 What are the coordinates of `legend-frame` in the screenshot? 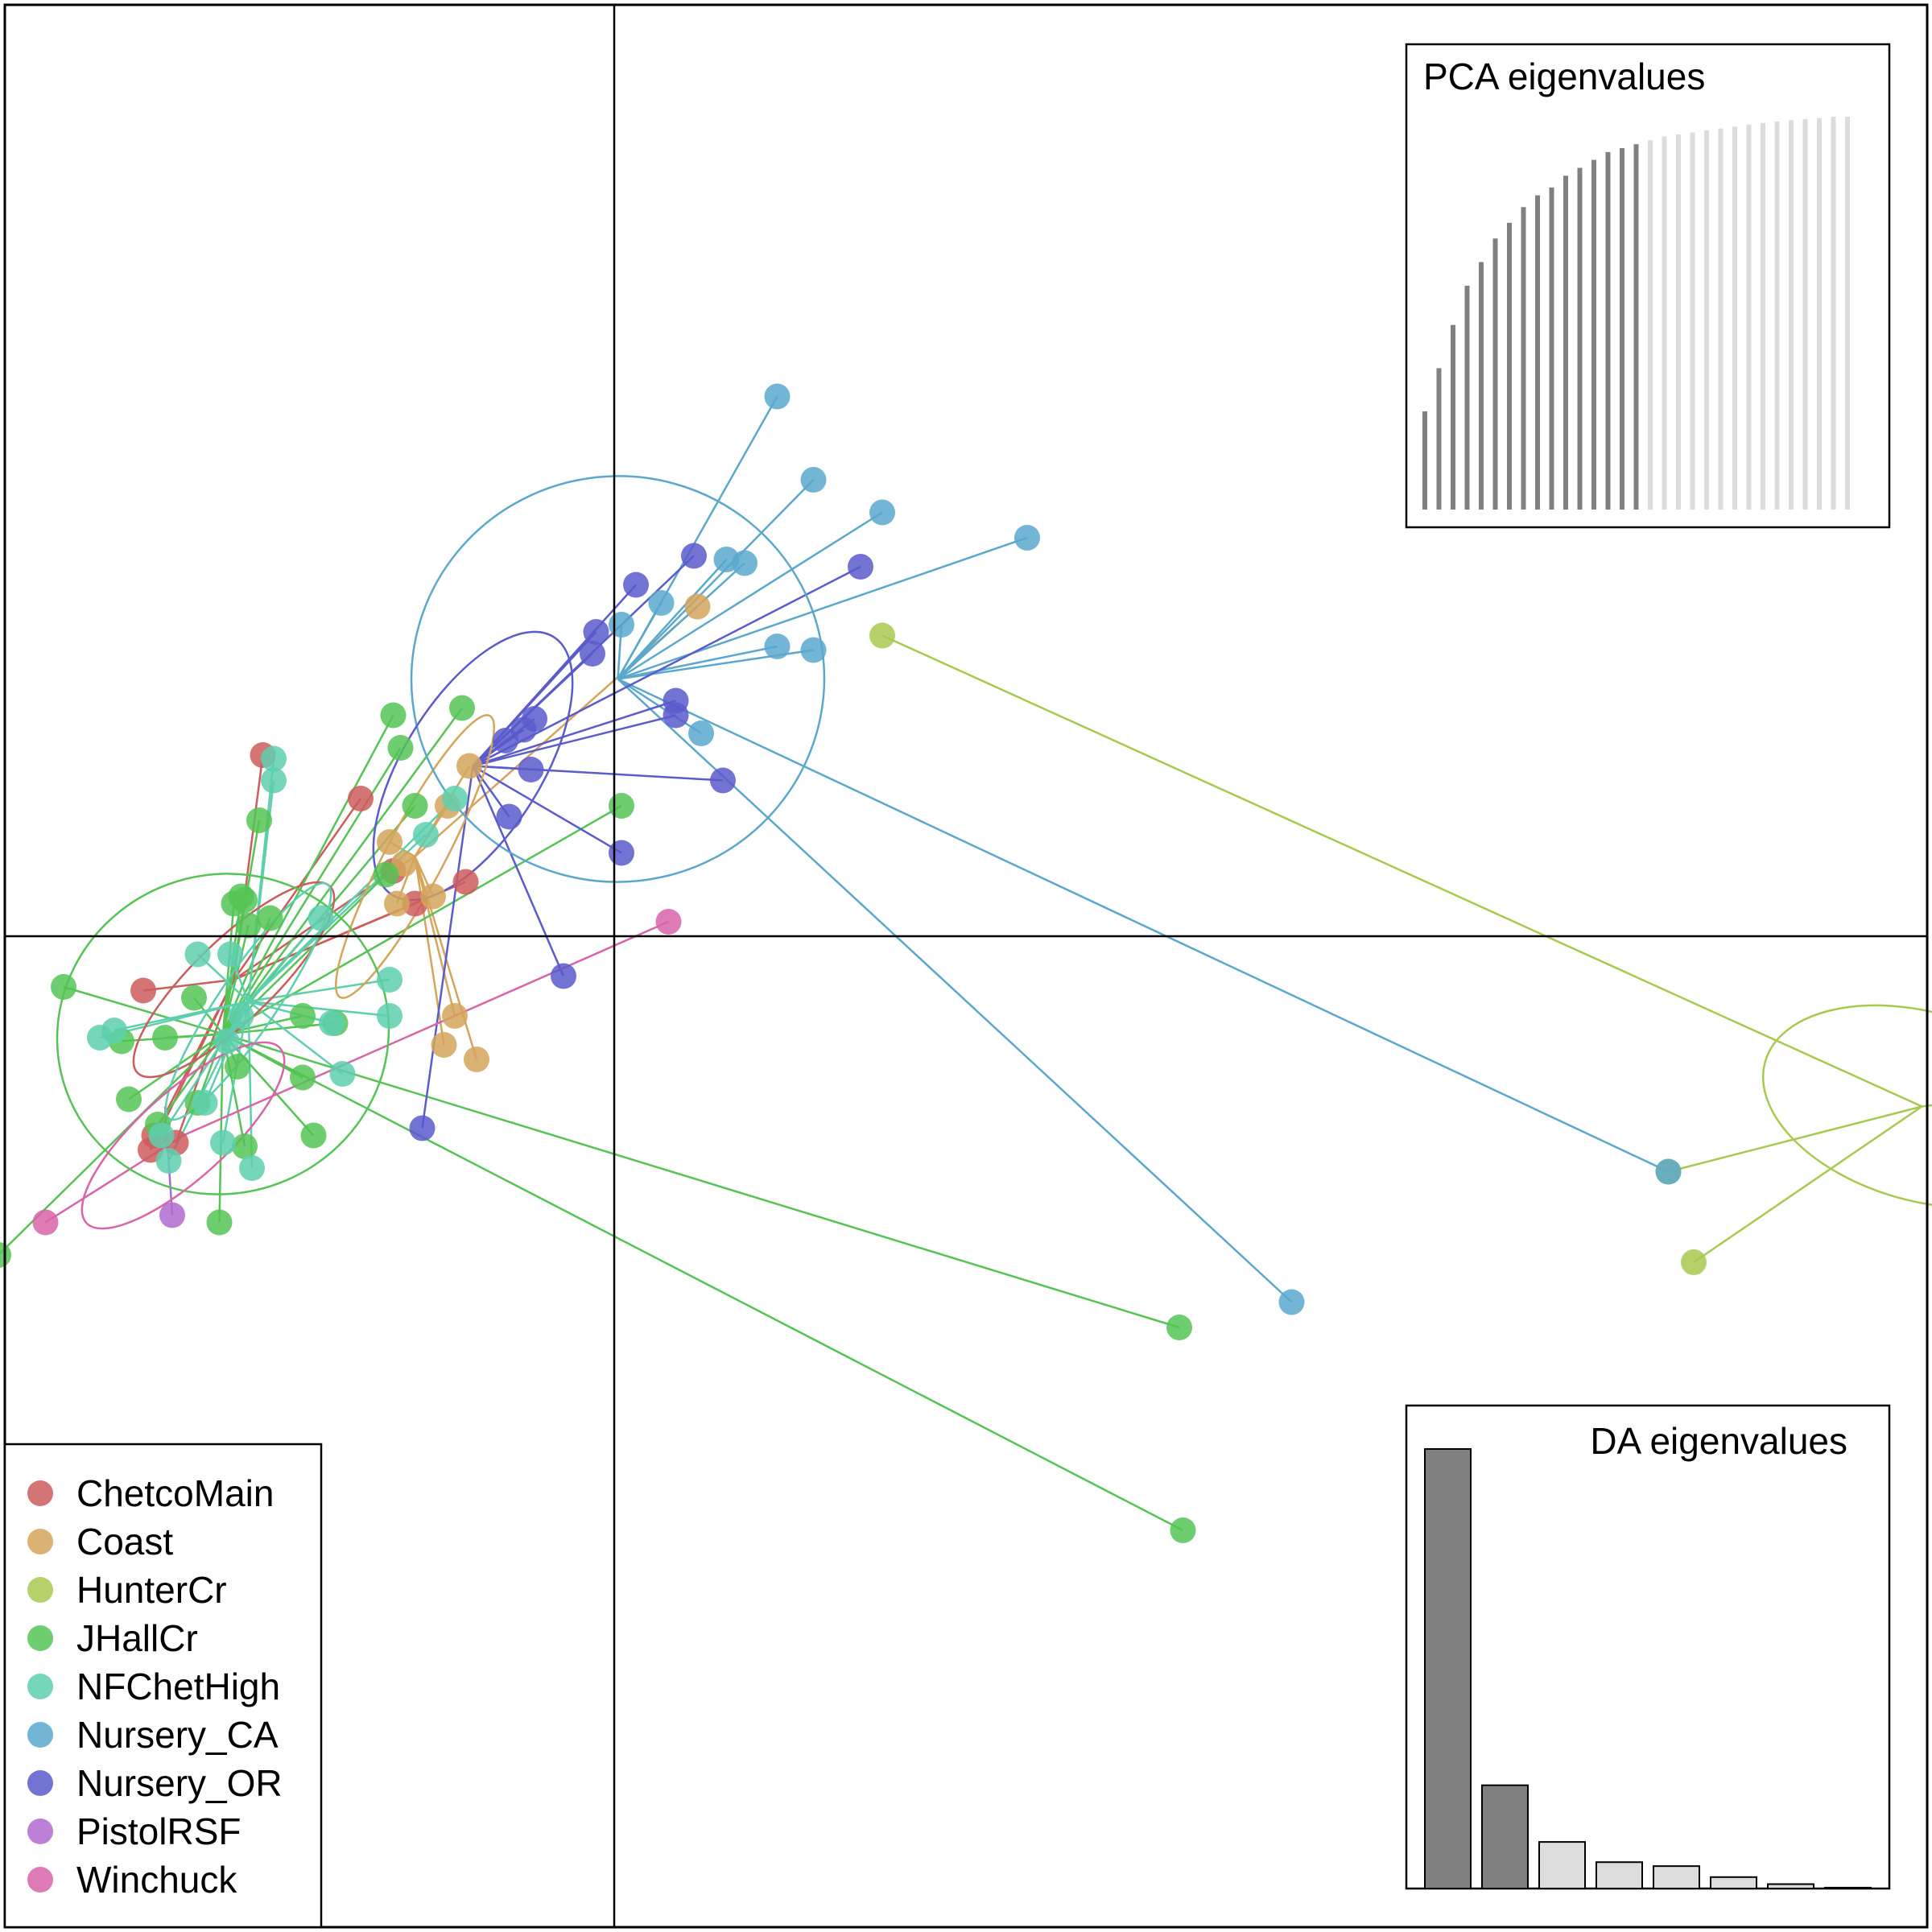 It's located at (163, 1686).